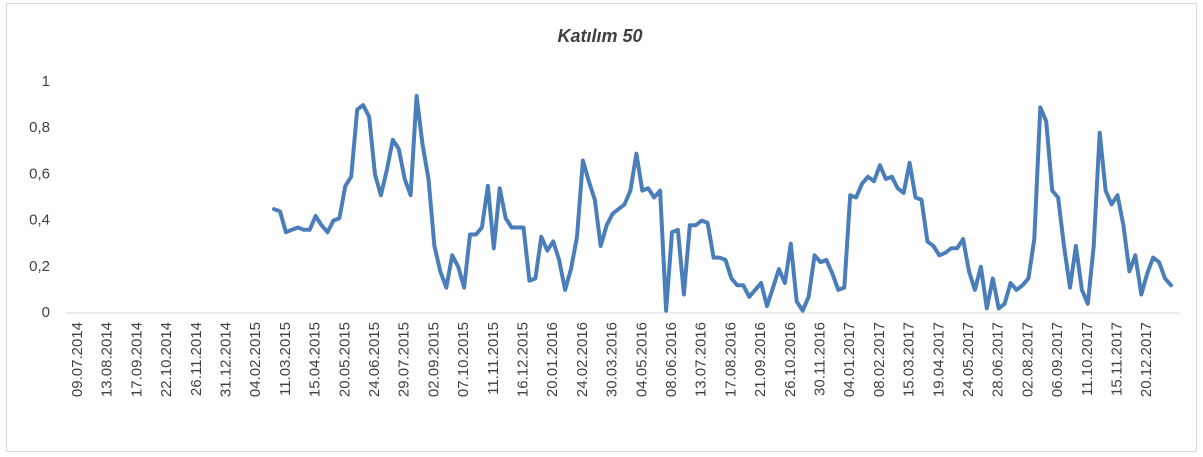 Image resolution: width=1203 pixels, height=457 pixels. What do you see at coordinates (909, 359) in the screenshot?
I see `x-tick-label: 15.03.2017` at bounding box center [909, 359].